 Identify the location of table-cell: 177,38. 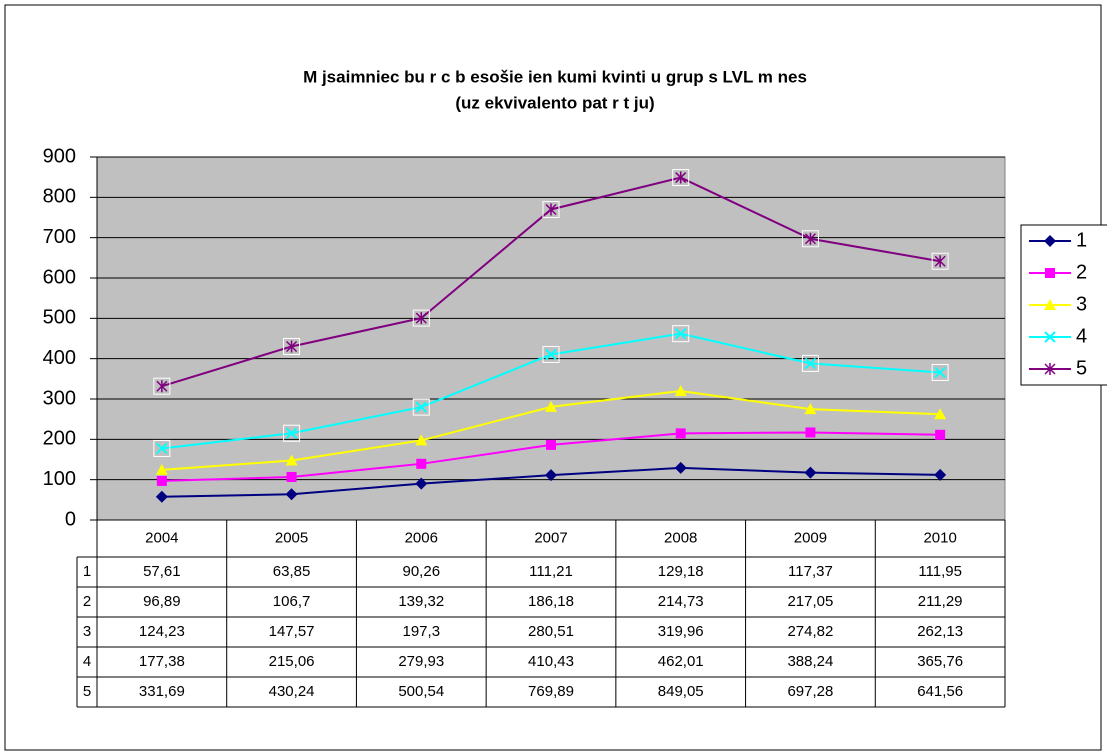
(162, 661).